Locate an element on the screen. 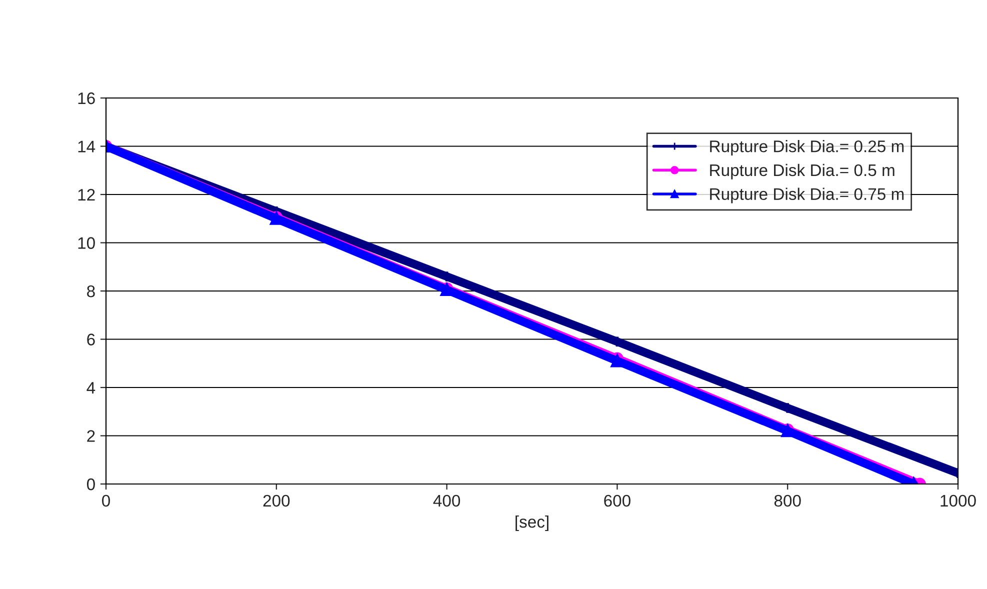 The image size is (987, 589). y-tick-label: 8 is located at coordinates (91, 291).